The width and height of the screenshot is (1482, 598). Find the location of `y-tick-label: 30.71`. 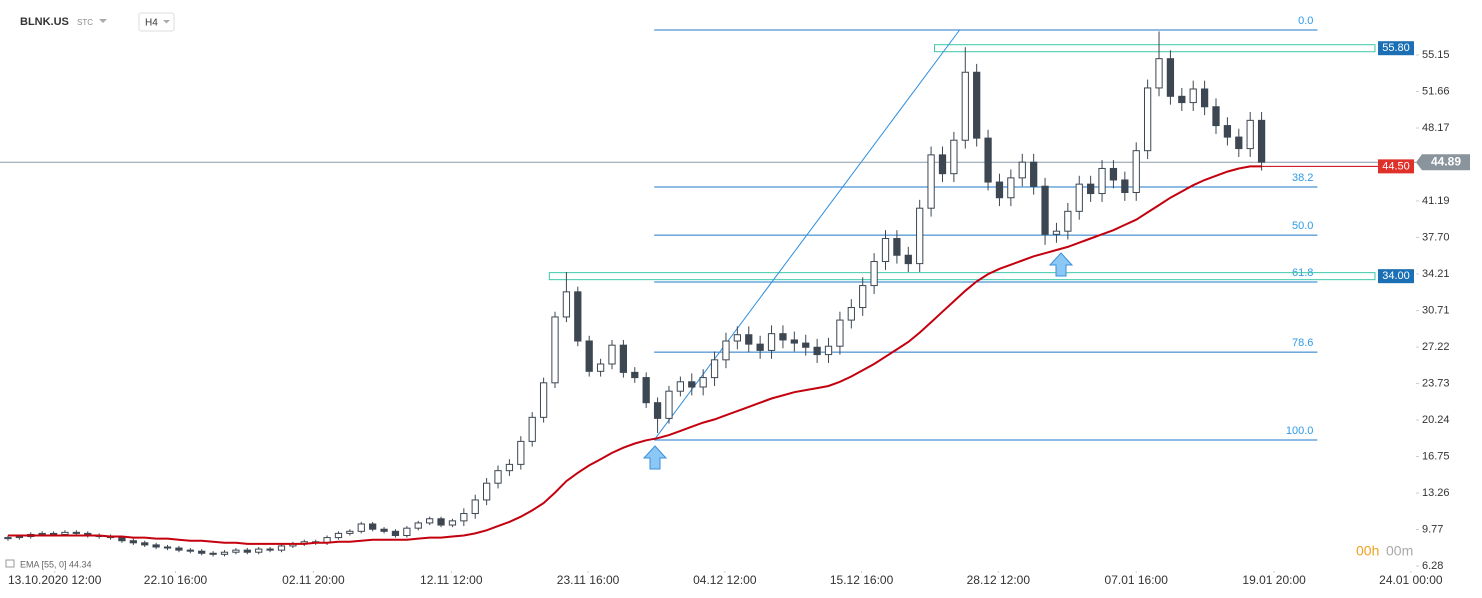

y-tick-label: 30.71 is located at coordinates (1436, 310).